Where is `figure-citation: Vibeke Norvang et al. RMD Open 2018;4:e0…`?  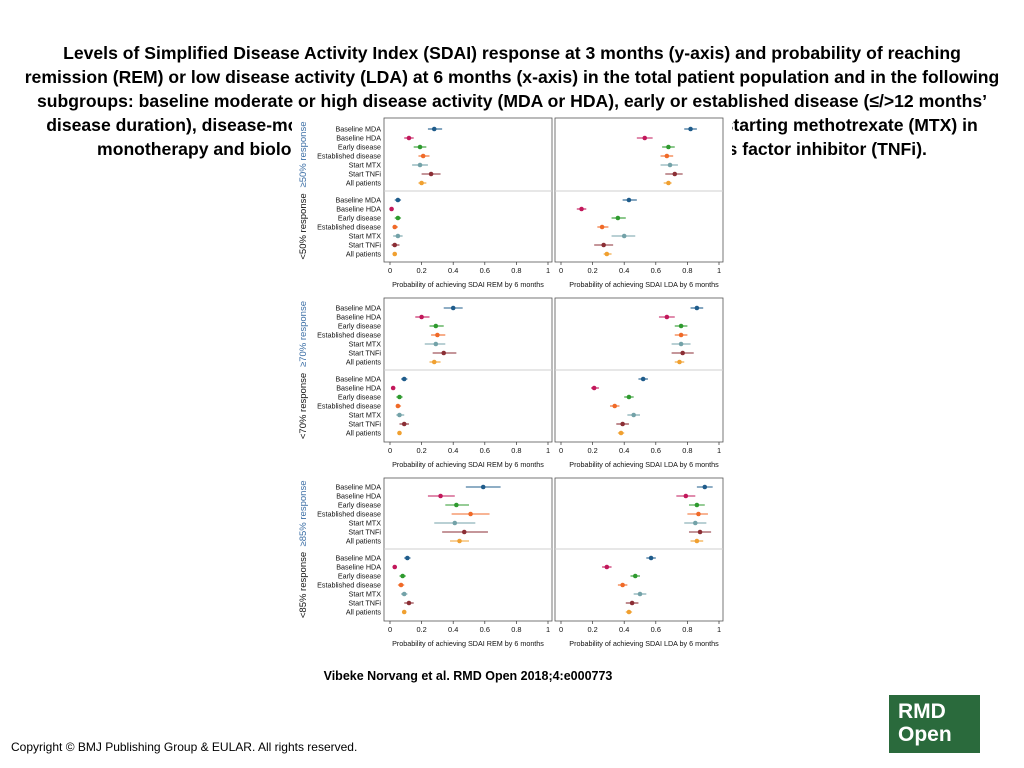
figure-citation: Vibeke Norvang et al. RMD Open 2018;4:e0… is located at coordinates (468, 676).